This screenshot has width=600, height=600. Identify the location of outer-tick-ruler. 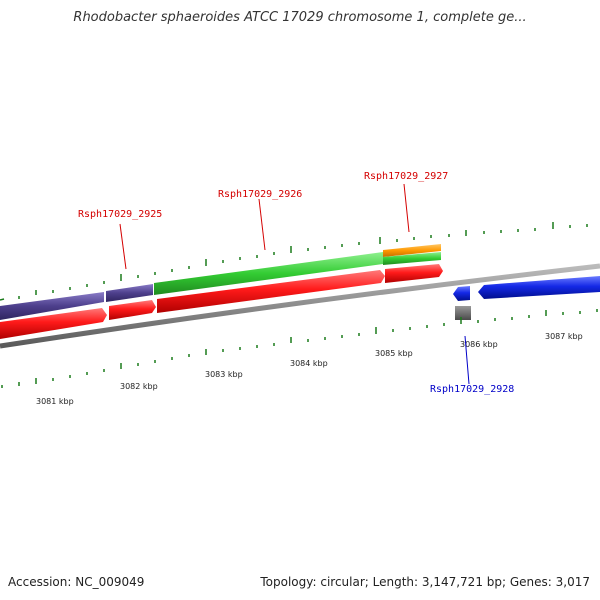
(294, 261).